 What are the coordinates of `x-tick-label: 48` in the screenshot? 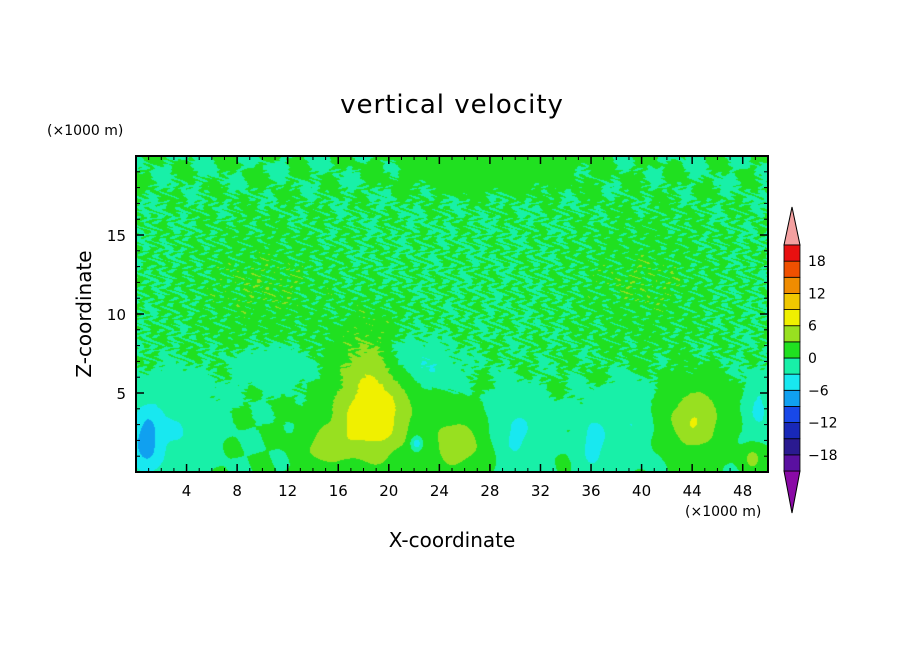 It's located at (742, 491).